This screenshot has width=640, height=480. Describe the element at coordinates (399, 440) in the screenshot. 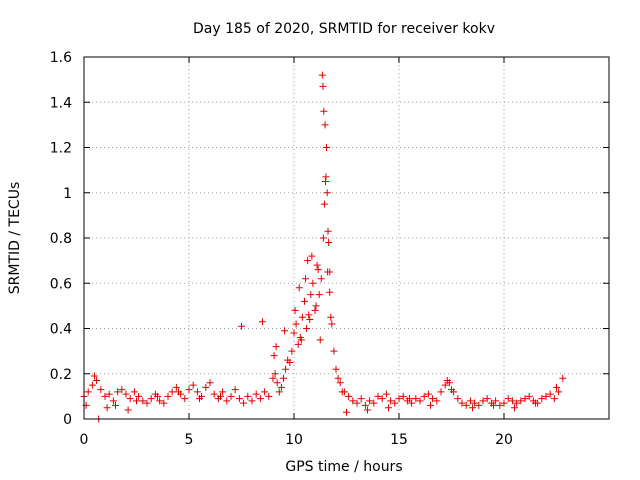

I see `x-tick-label: 15` at that location.